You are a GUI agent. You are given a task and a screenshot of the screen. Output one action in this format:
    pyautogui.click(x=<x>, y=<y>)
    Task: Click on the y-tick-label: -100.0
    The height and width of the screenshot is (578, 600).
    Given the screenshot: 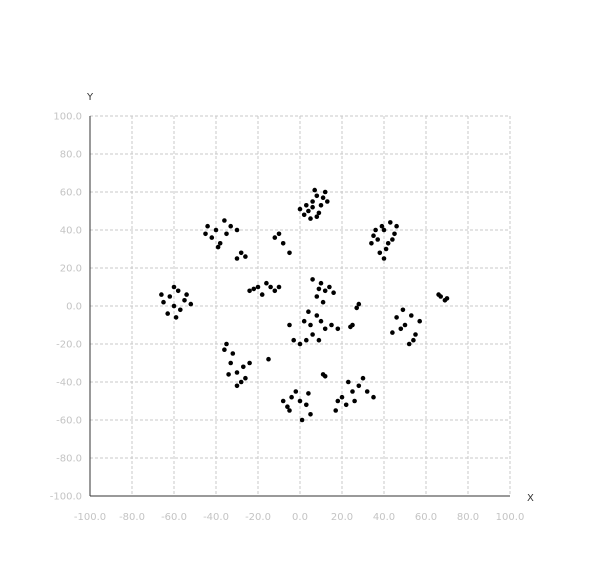 What is the action you would take?
    pyautogui.click(x=66, y=497)
    